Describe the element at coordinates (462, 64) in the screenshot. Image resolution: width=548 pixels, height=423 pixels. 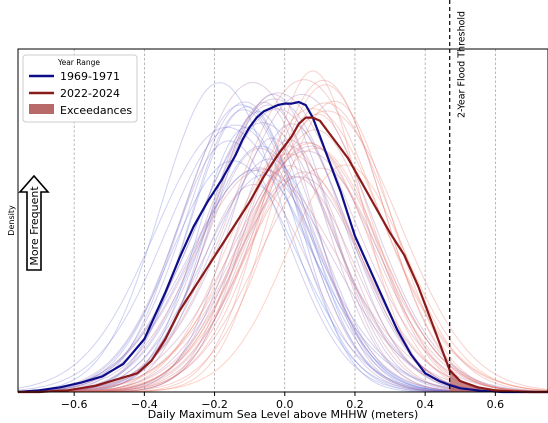
I see `flood-threshold-label: 2-Year Flood Threshold` at that location.